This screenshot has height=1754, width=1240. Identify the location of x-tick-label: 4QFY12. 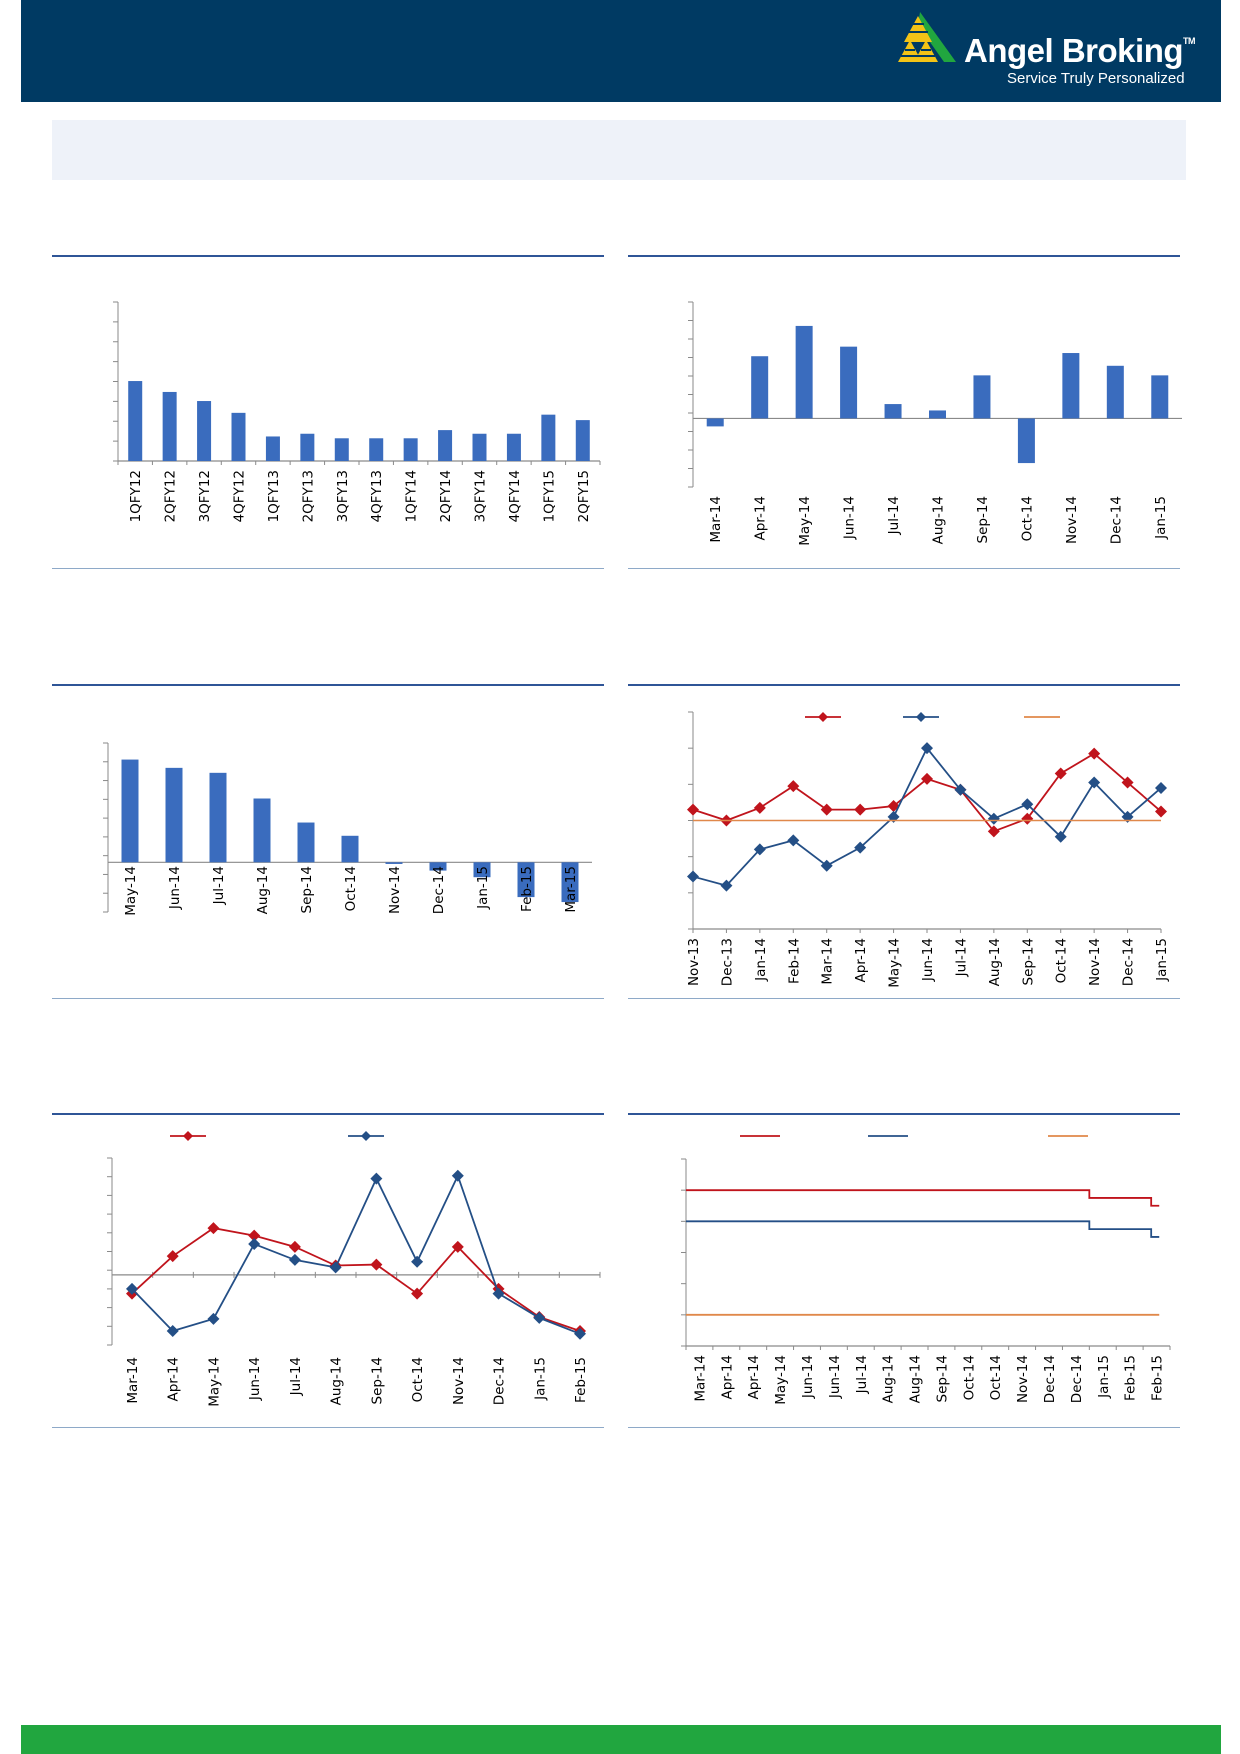
(240, 496).